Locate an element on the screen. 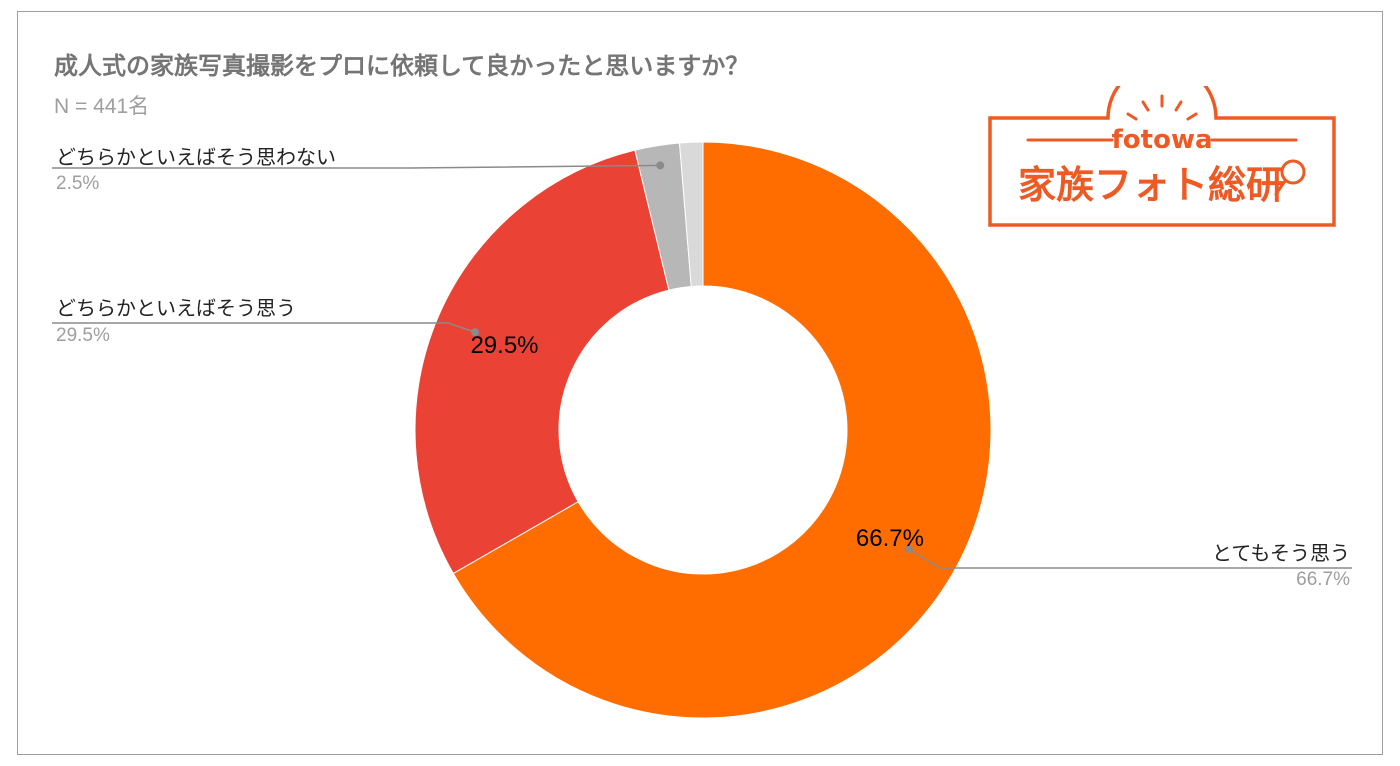 The width and height of the screenshot is (1400, 766). legend-pct-disagree: 2.5% is located at coordinates (78, 183).